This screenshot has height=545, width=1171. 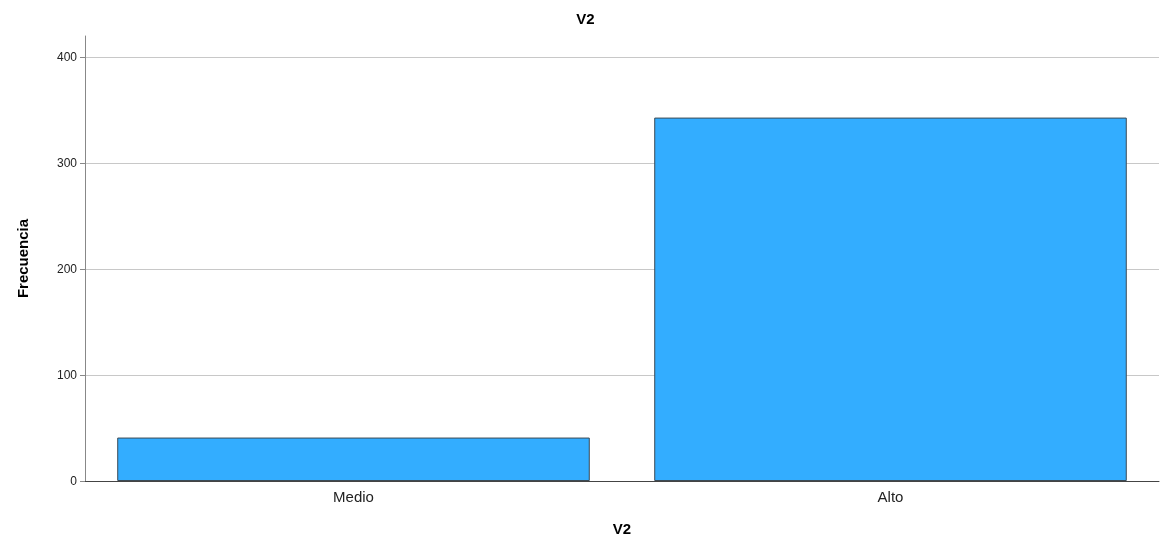 I want to click on y-tick-label: 0, so click(x=74, y=481).